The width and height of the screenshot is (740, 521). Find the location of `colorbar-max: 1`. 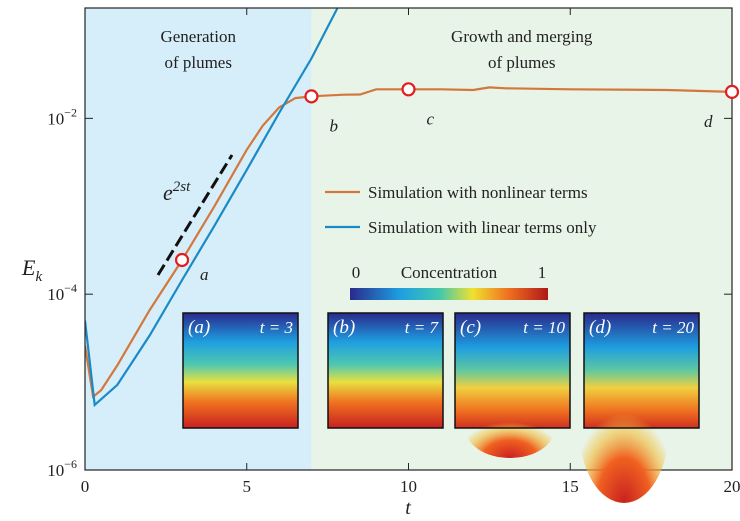

colorbar-max: 1 is located at coordinates (542, 272).